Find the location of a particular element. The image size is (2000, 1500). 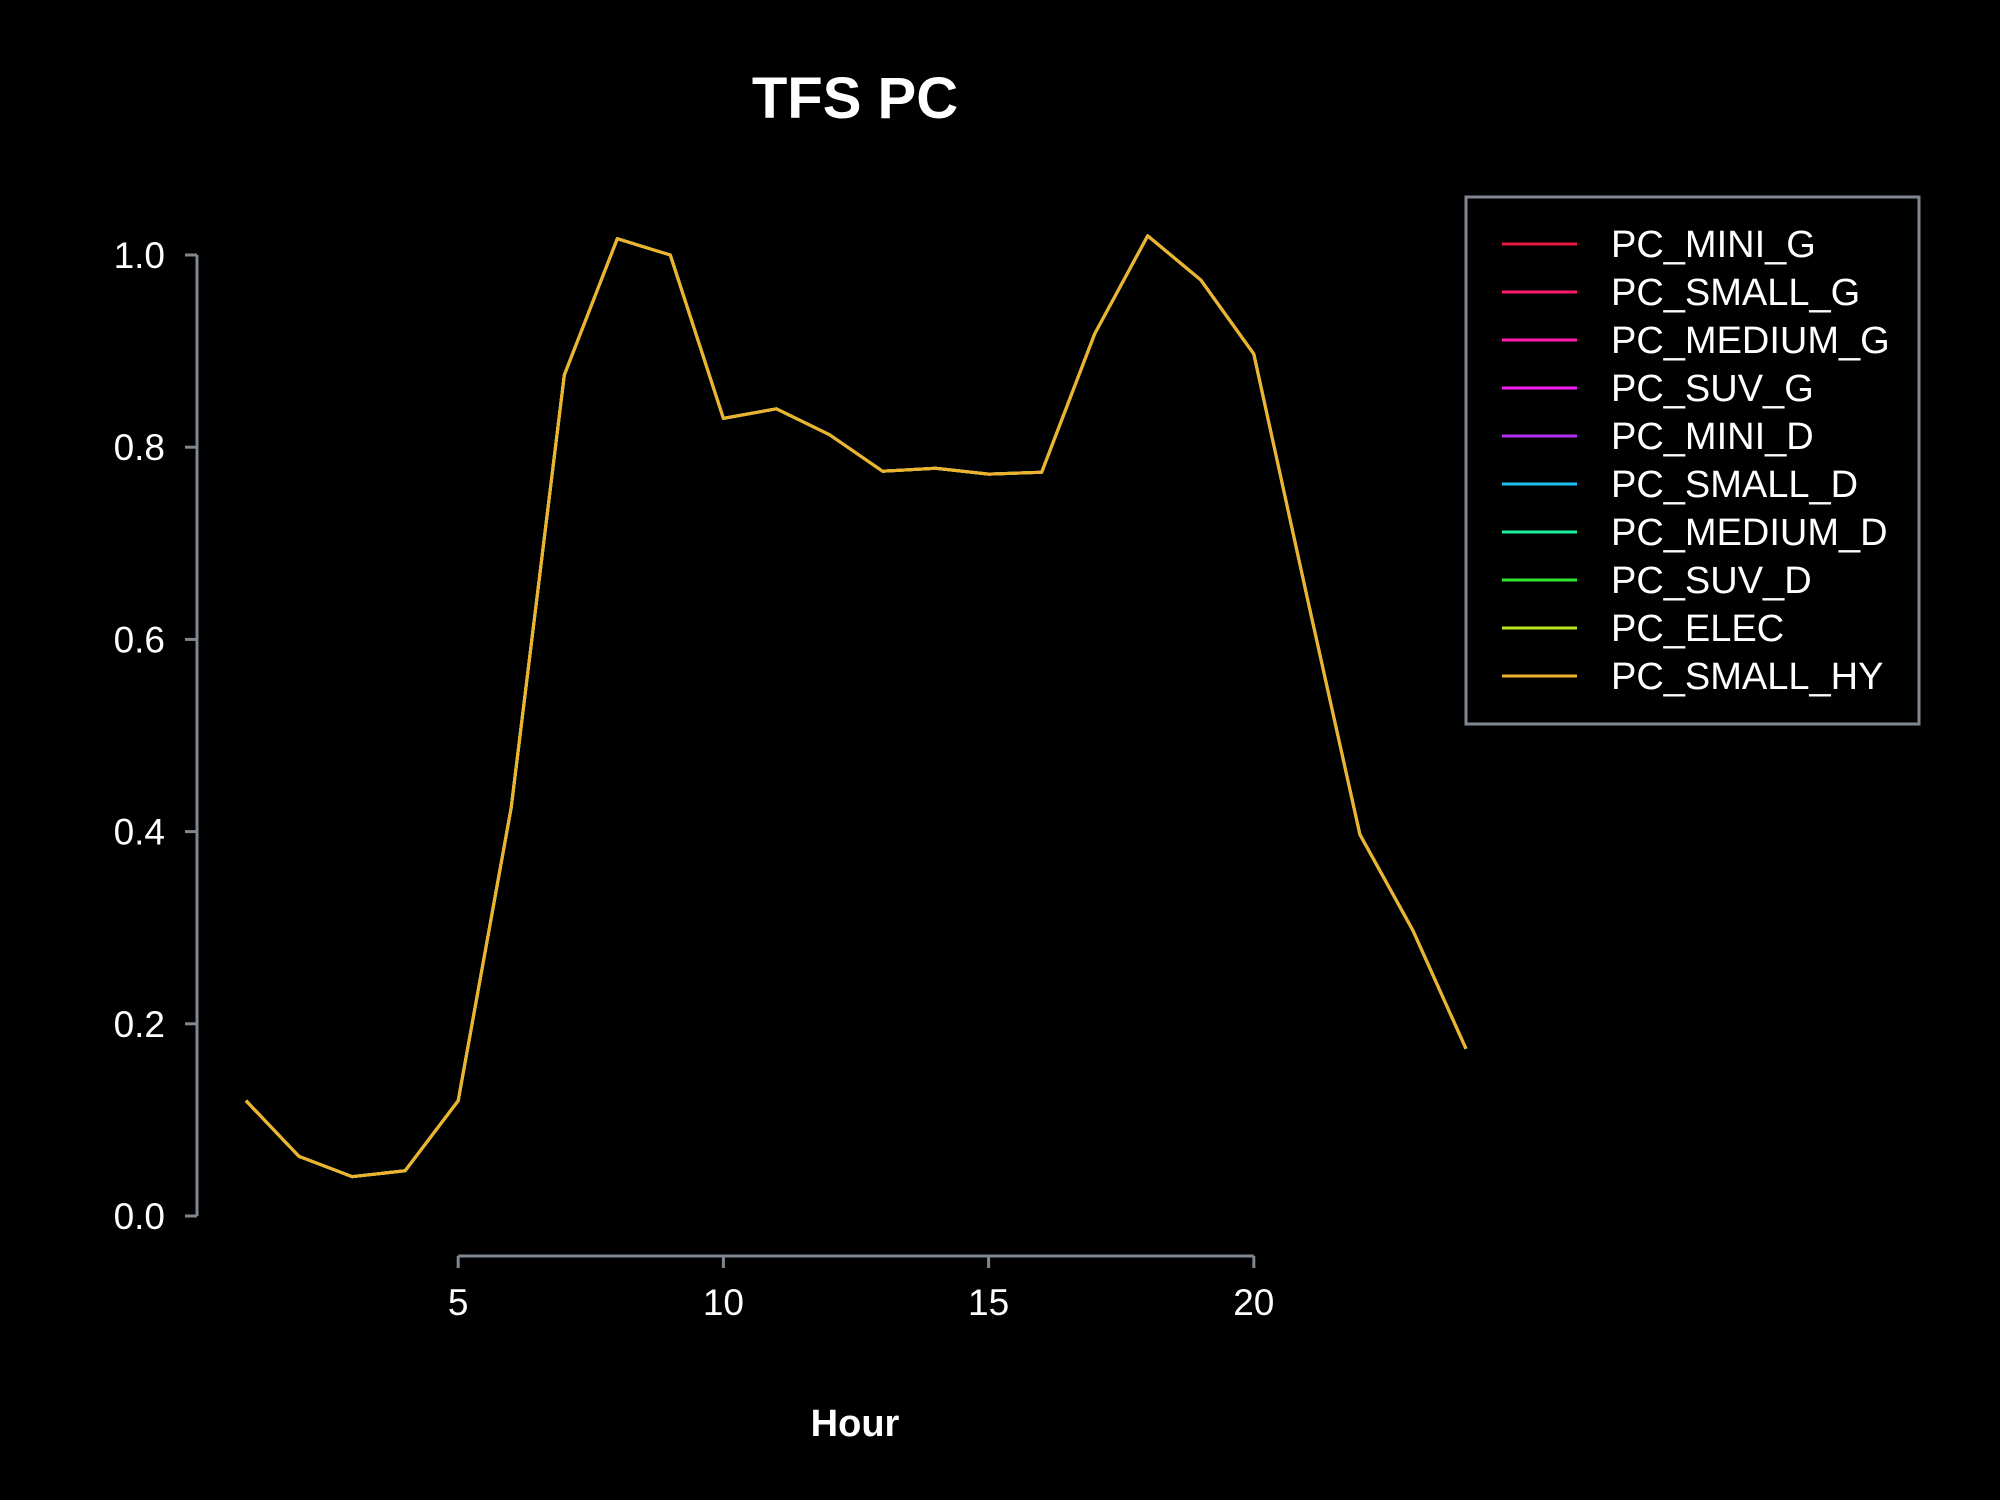

y-tick-label: 1.0 is located at coordinates (139, 255).